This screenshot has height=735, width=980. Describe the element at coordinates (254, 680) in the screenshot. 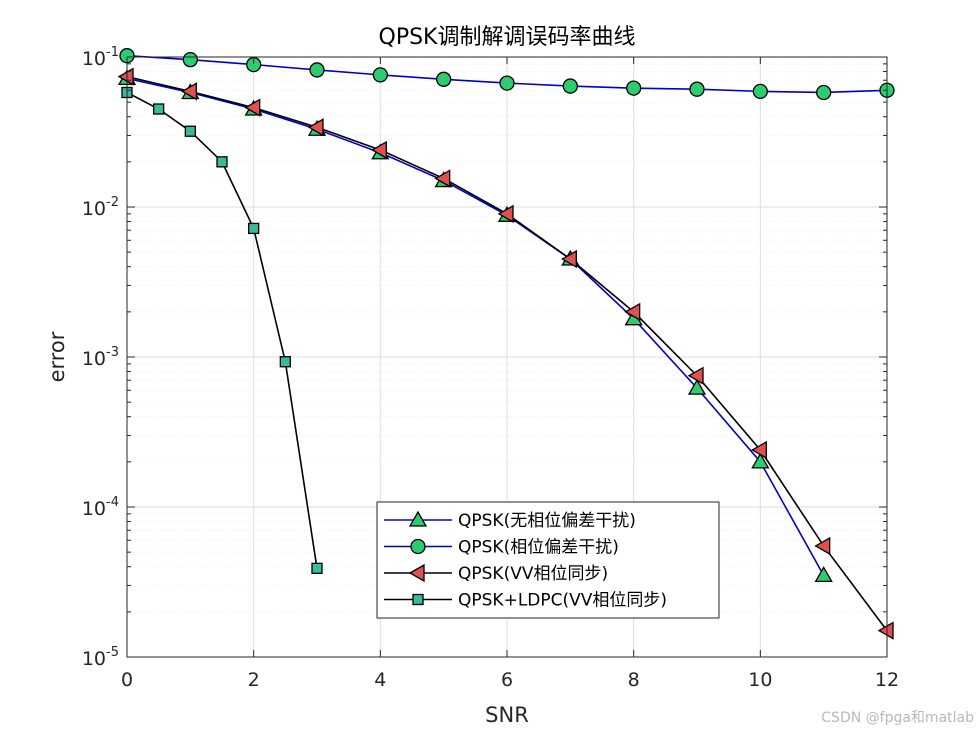

I see `x-tick-label: 2` at that location.